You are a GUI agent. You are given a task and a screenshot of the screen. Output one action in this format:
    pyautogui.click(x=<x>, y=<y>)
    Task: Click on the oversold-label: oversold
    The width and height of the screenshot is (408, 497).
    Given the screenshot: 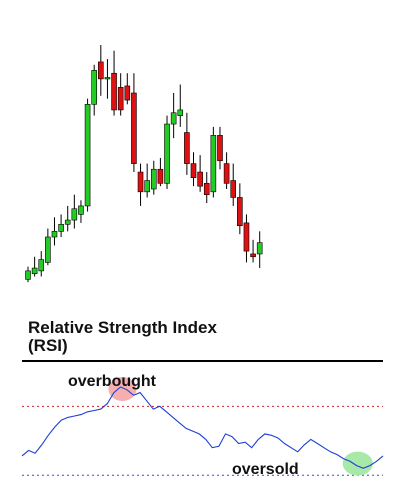 What is the action you would take?
    pyautogui.click(x=265, y=469)
    